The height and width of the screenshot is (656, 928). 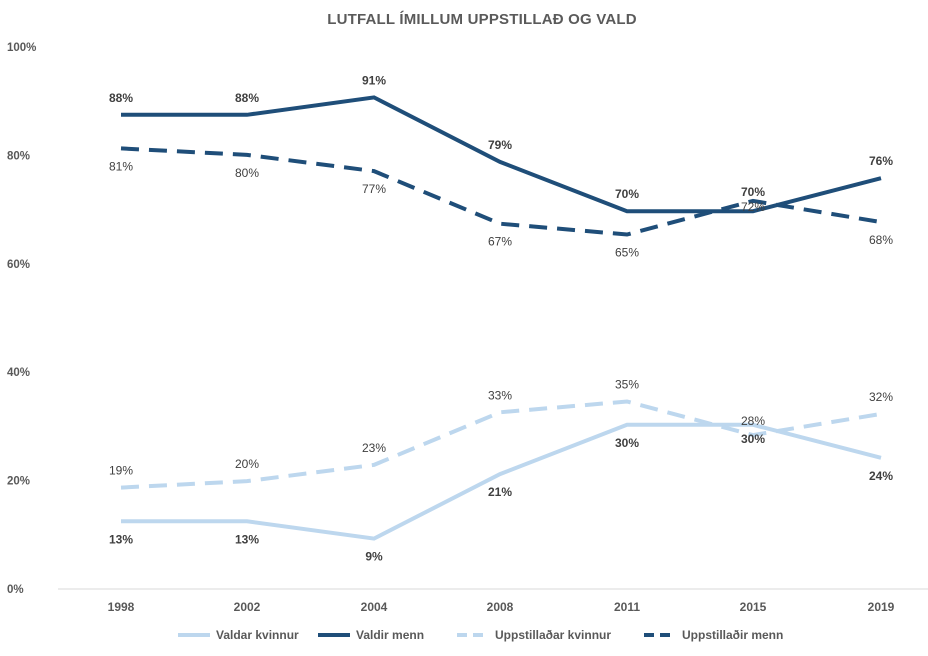 What do you see at coordinates (753, 607) in the screenshot?
I see `x-tick-label: 2015` at bounding box center [753, 607].